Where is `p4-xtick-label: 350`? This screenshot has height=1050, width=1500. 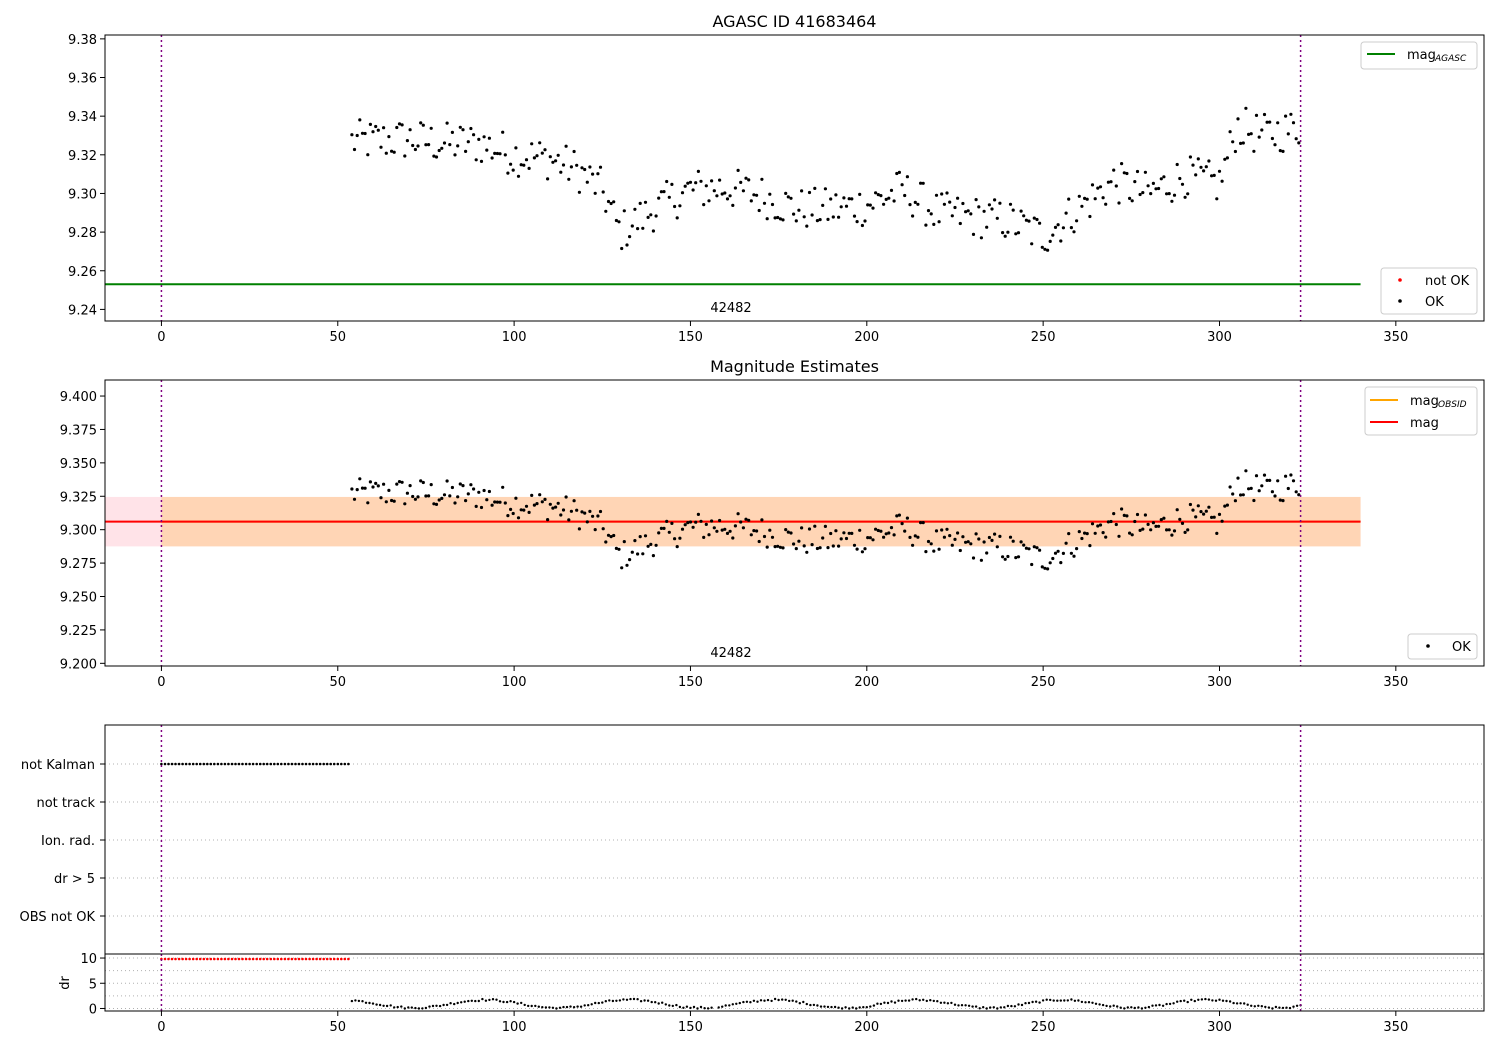
p4-xtick-label: 350 is located at coordinates (1395, 1027).